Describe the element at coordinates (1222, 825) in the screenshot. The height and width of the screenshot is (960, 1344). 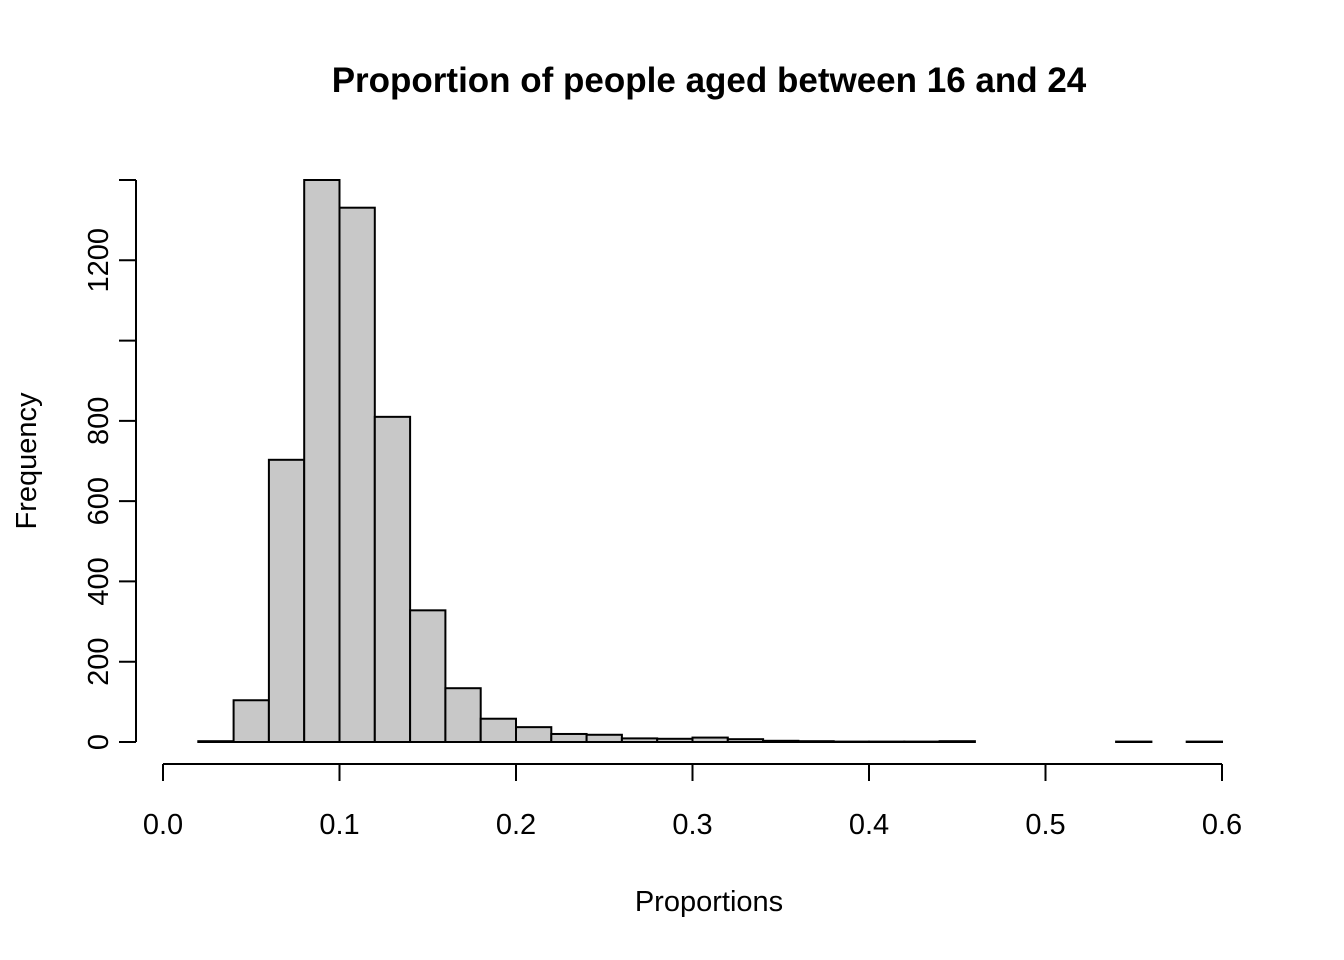
I see `x-tick-label: 0.6` at that location.